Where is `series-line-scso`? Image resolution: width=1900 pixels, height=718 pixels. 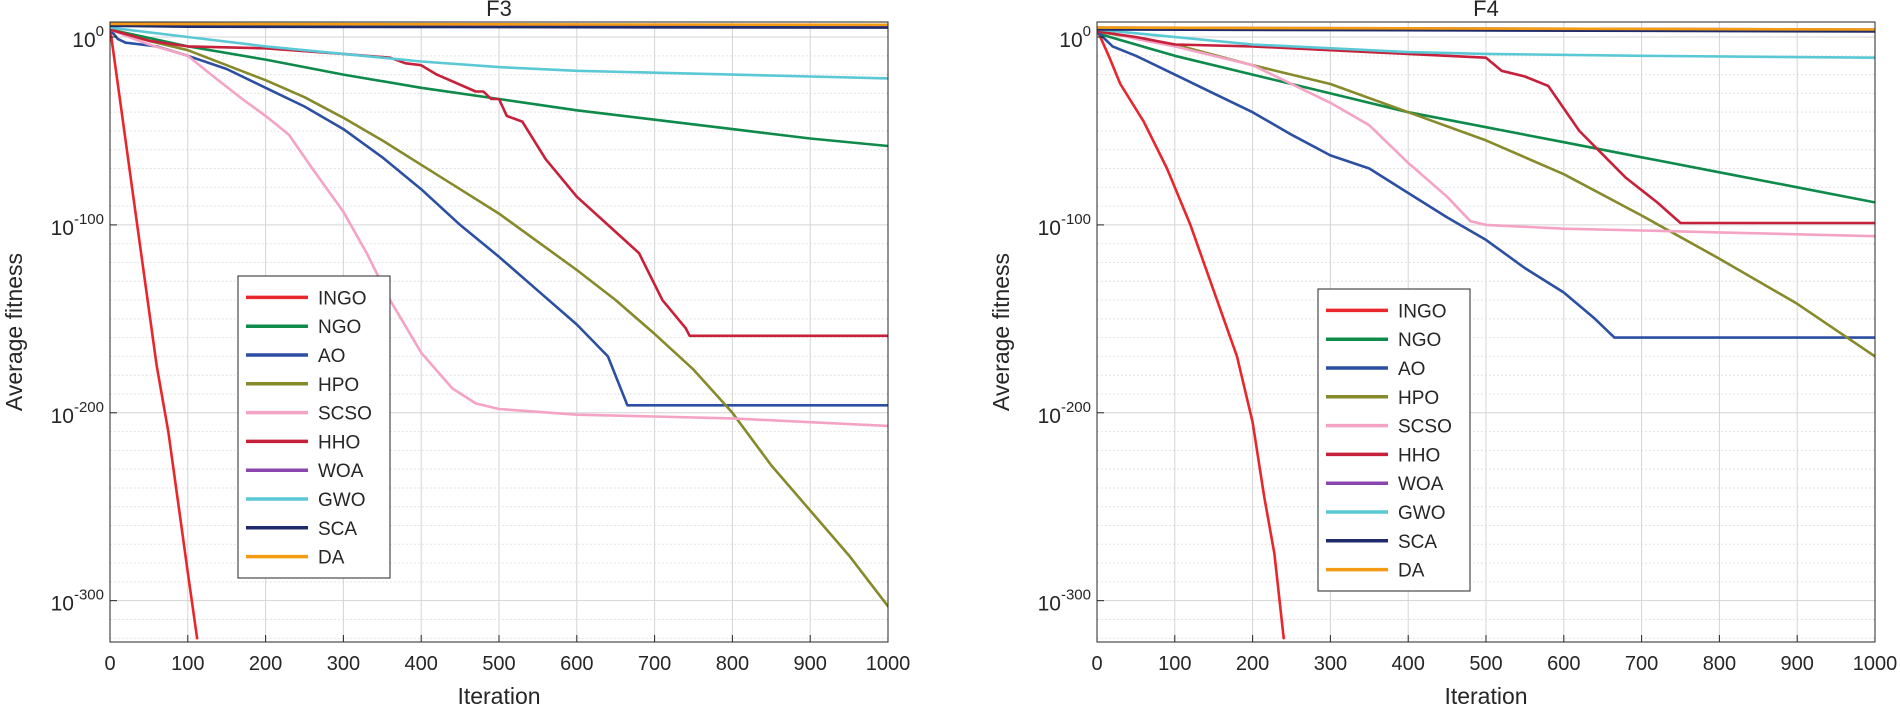
series-line-scso is located at coordinates (1486, 133).